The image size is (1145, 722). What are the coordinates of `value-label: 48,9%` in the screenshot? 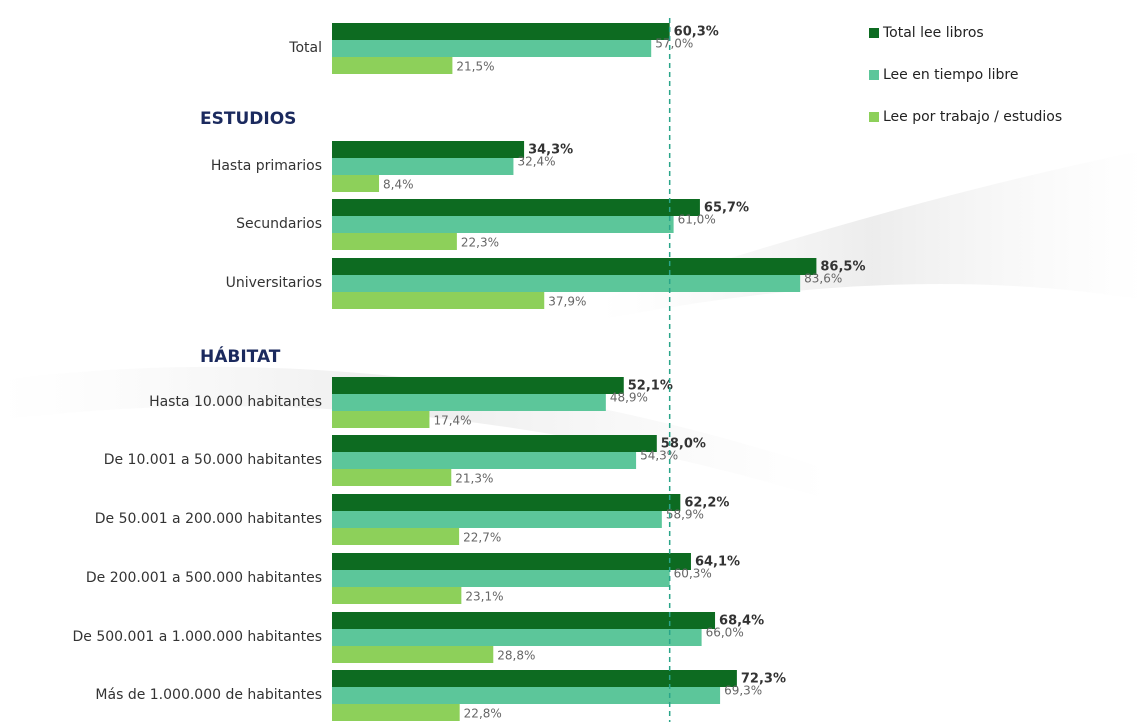 It's located at (629, 398).